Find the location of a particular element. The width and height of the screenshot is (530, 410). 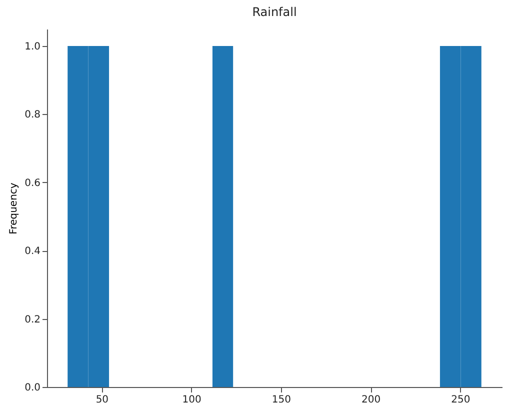

y-tick-label: 0.8 is located at coordinates (32, 115).